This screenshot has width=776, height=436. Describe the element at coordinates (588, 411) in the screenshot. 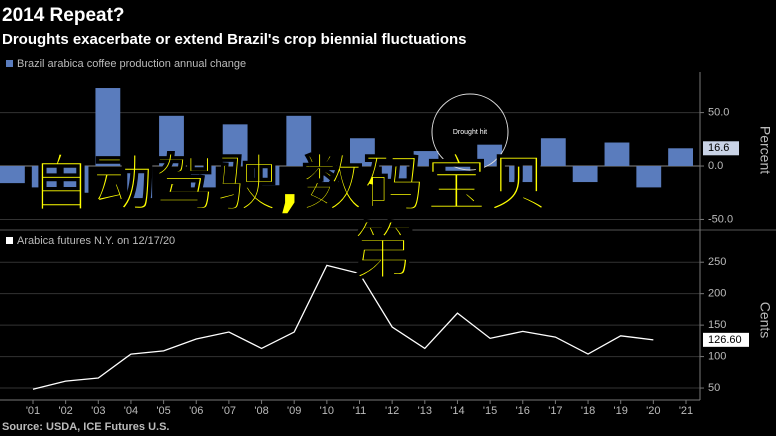

I see `x-tick-label: '18` at that location.